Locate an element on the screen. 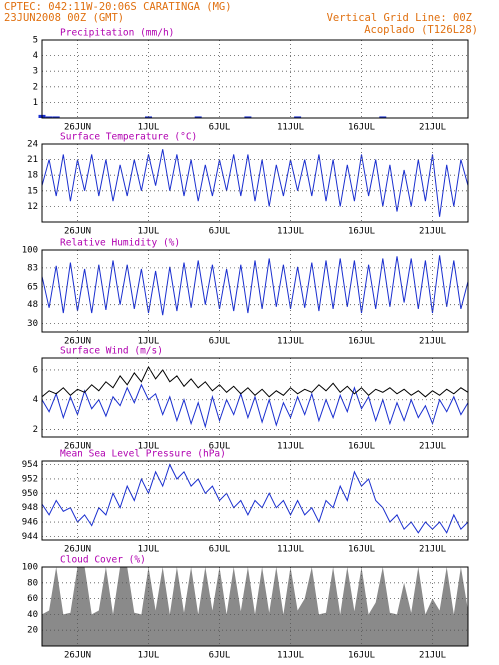 This screenshot has width=499, height=665. model-note: Acoplado (T126L28) is located at coordinates (421, 30).